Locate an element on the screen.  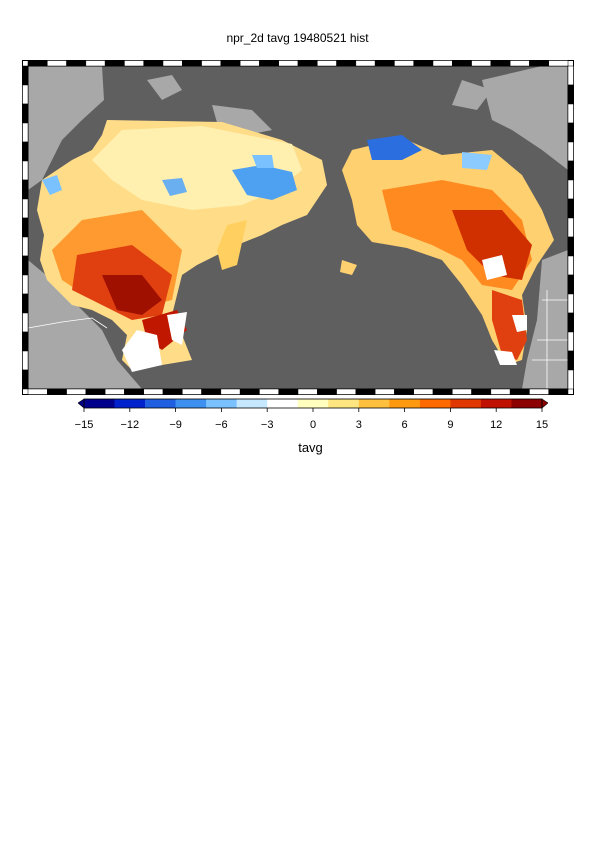
colorbar-tick-label: −12 is located at coordinates (130, 425).